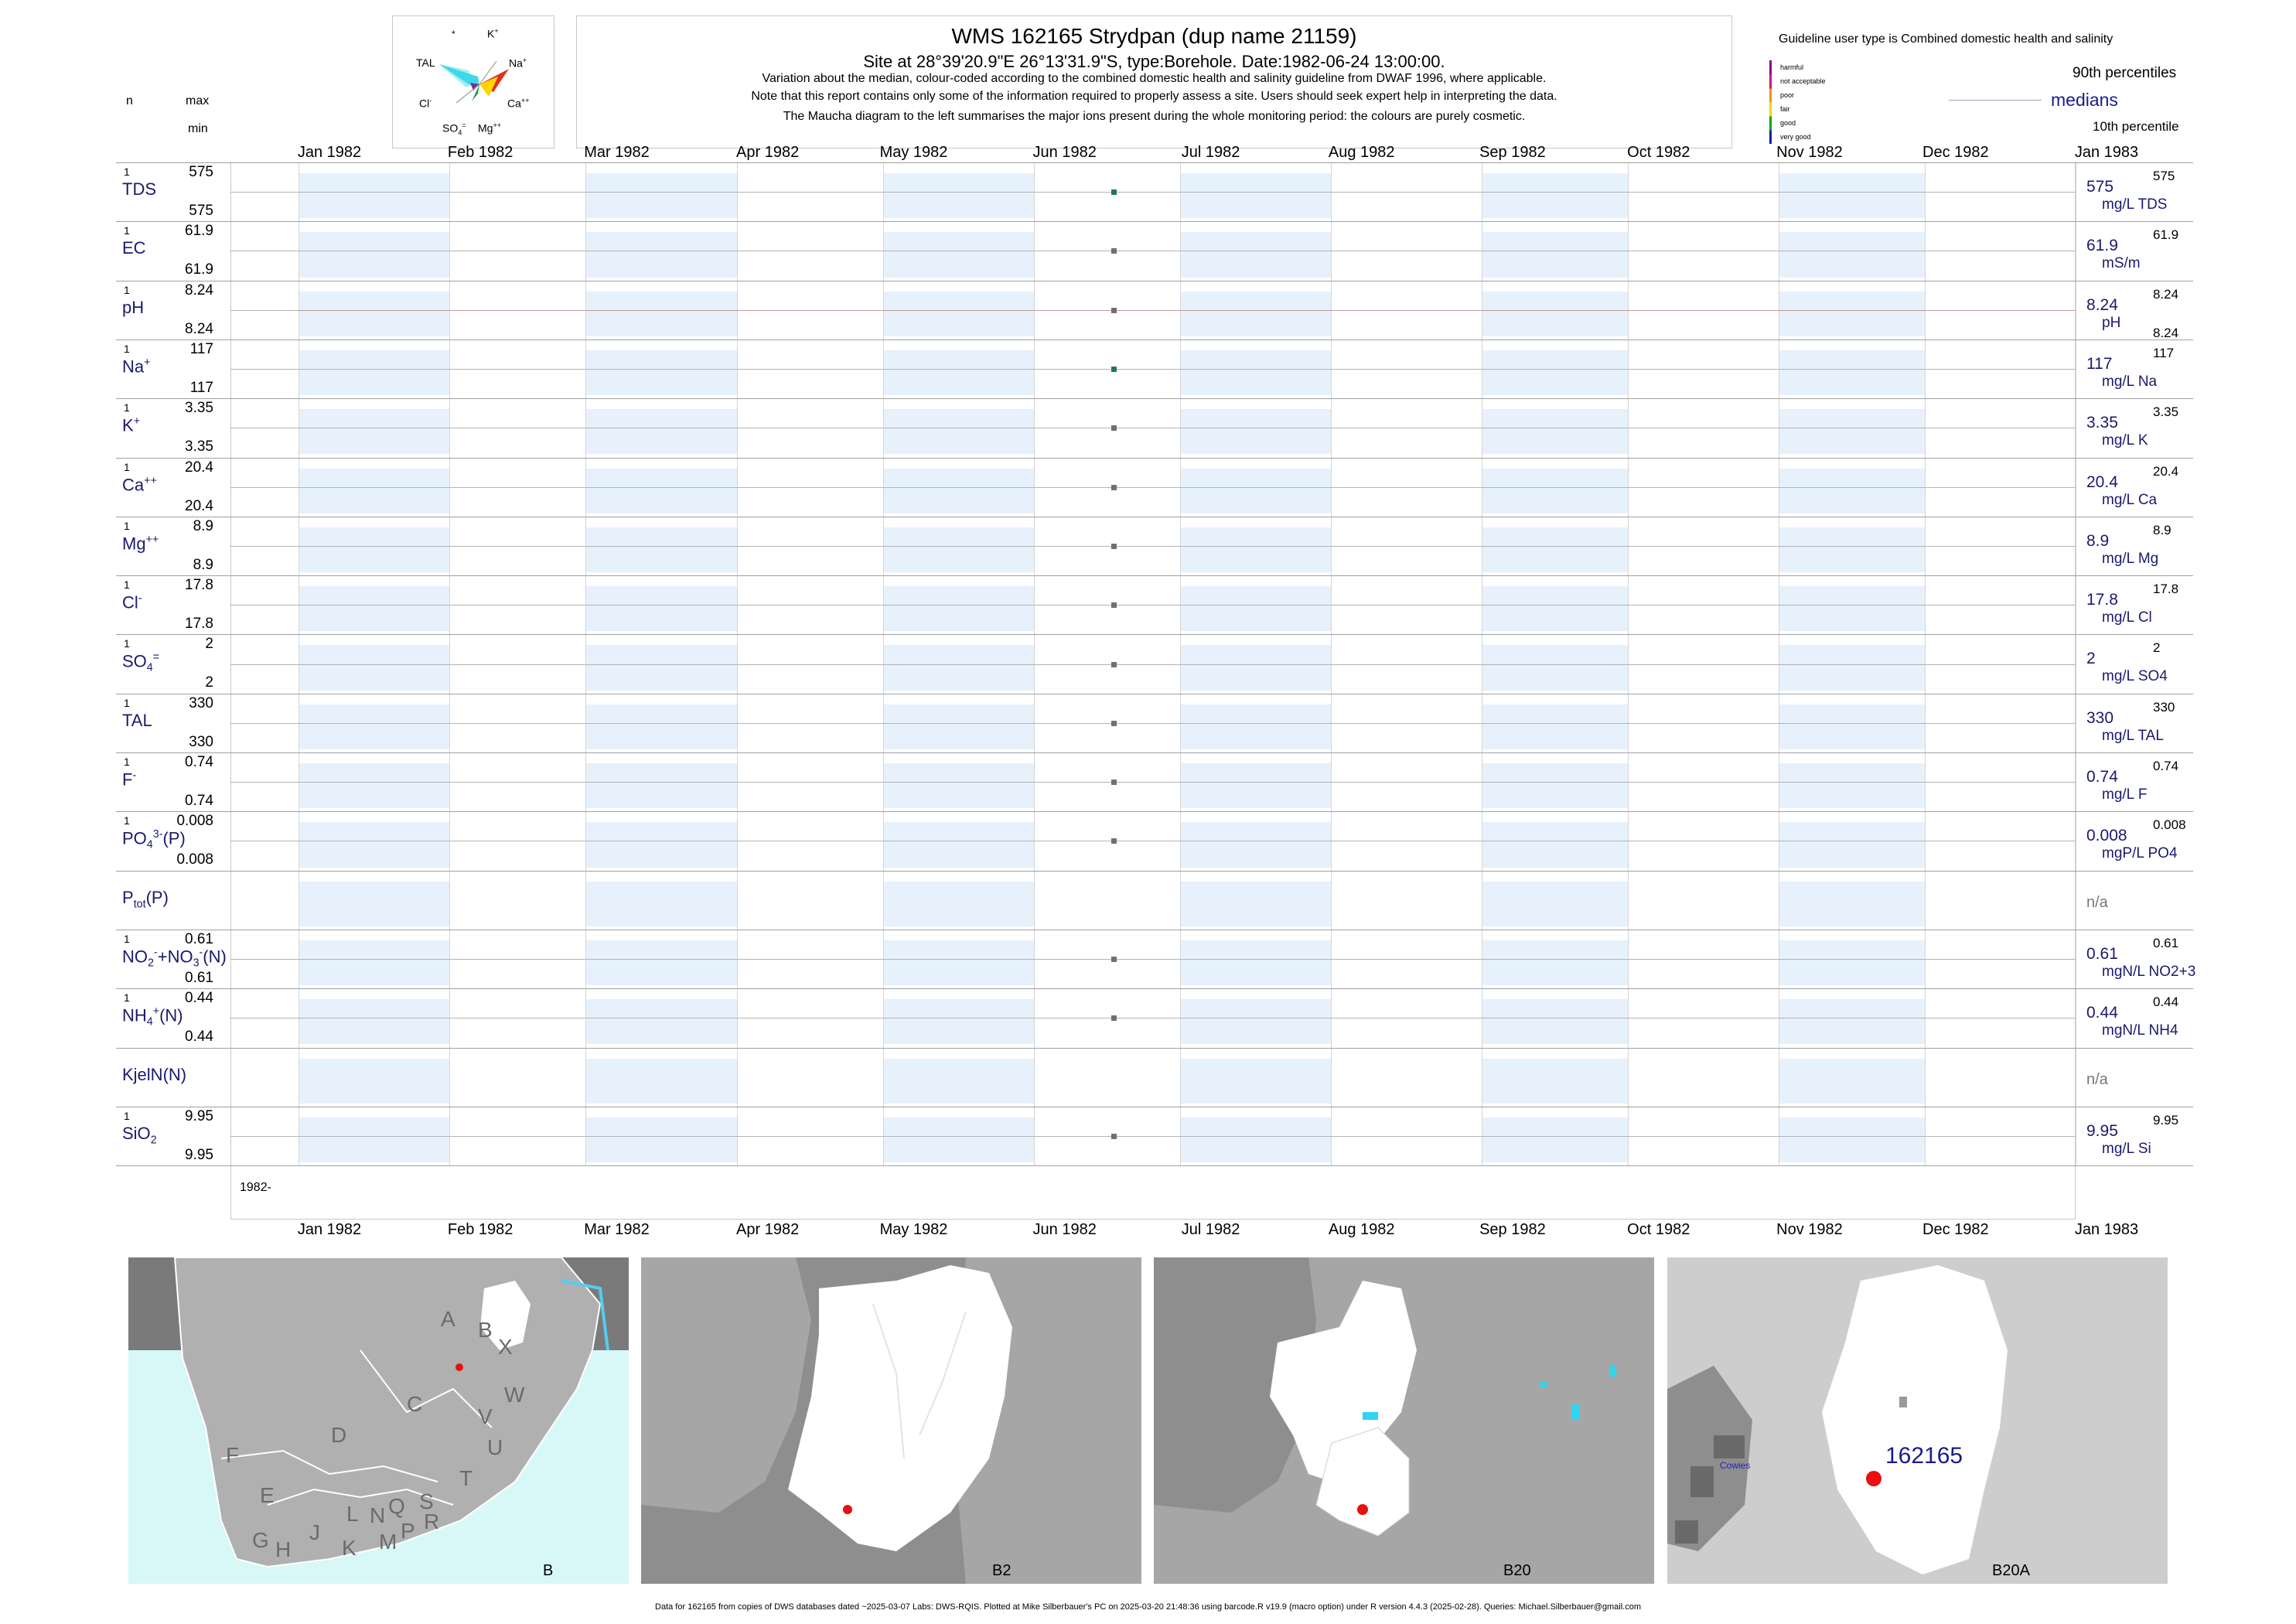  What do you see at coordinates (1809, 1230) in the screenshot?
I see `month-label-bottom: Nov 1982` at bounding box center [1809, 1230].